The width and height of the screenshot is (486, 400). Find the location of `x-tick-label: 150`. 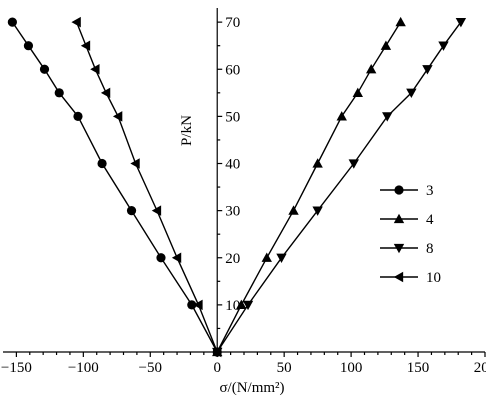

x-tick-label: 150 is located at coordinates (418, 368).